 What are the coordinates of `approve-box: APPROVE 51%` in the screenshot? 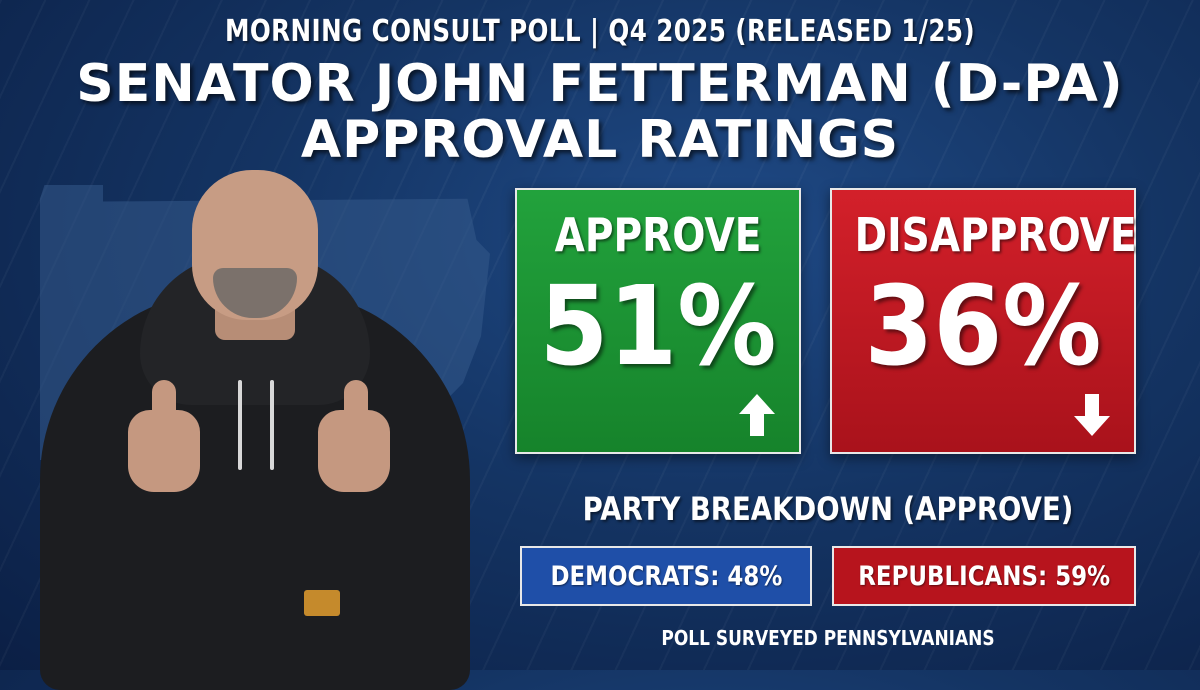 It's located at (658, 321).